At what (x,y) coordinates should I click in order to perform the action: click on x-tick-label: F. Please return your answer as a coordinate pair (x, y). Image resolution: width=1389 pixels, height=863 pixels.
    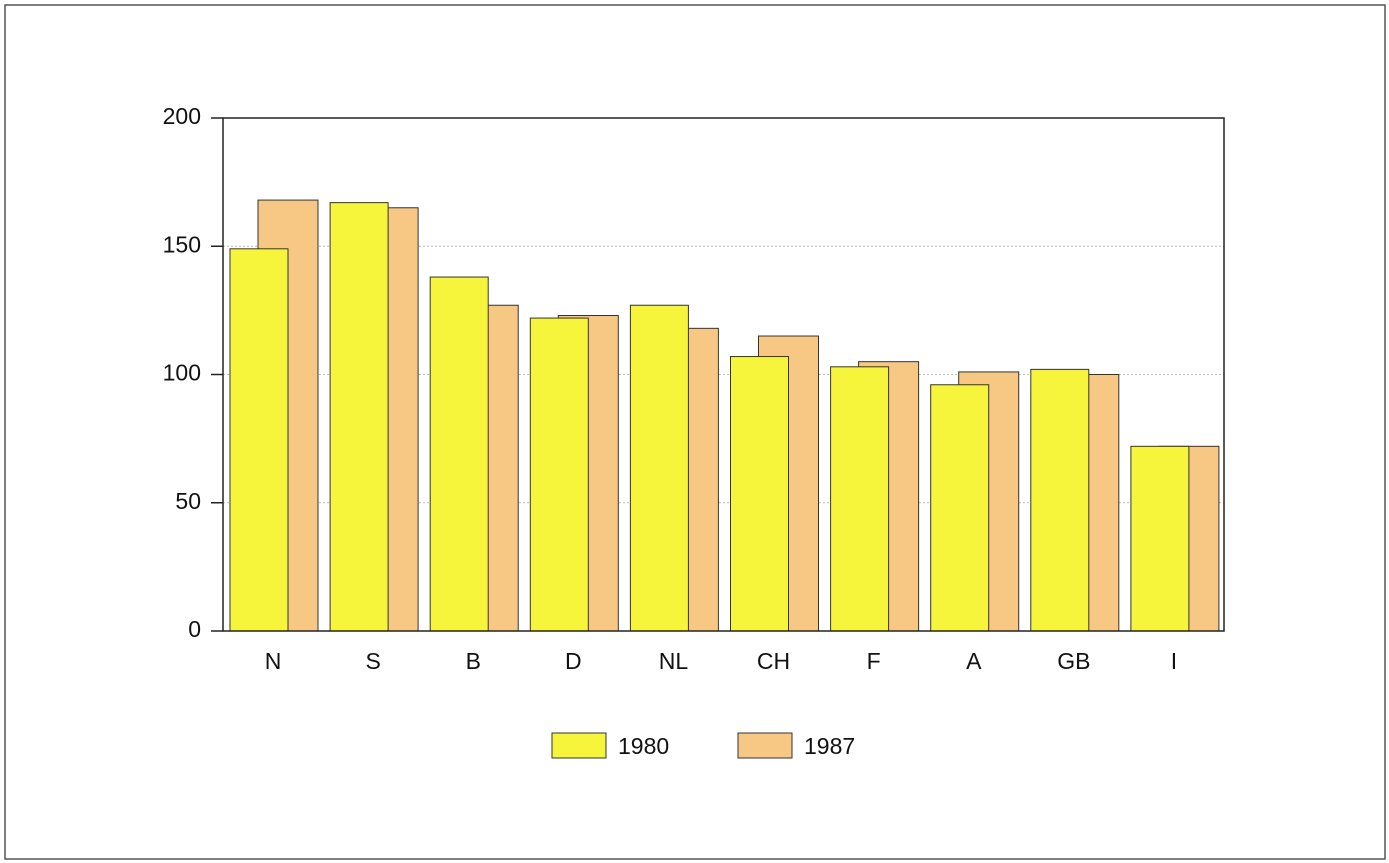
    Looking at the image, I should click on (874, 661).